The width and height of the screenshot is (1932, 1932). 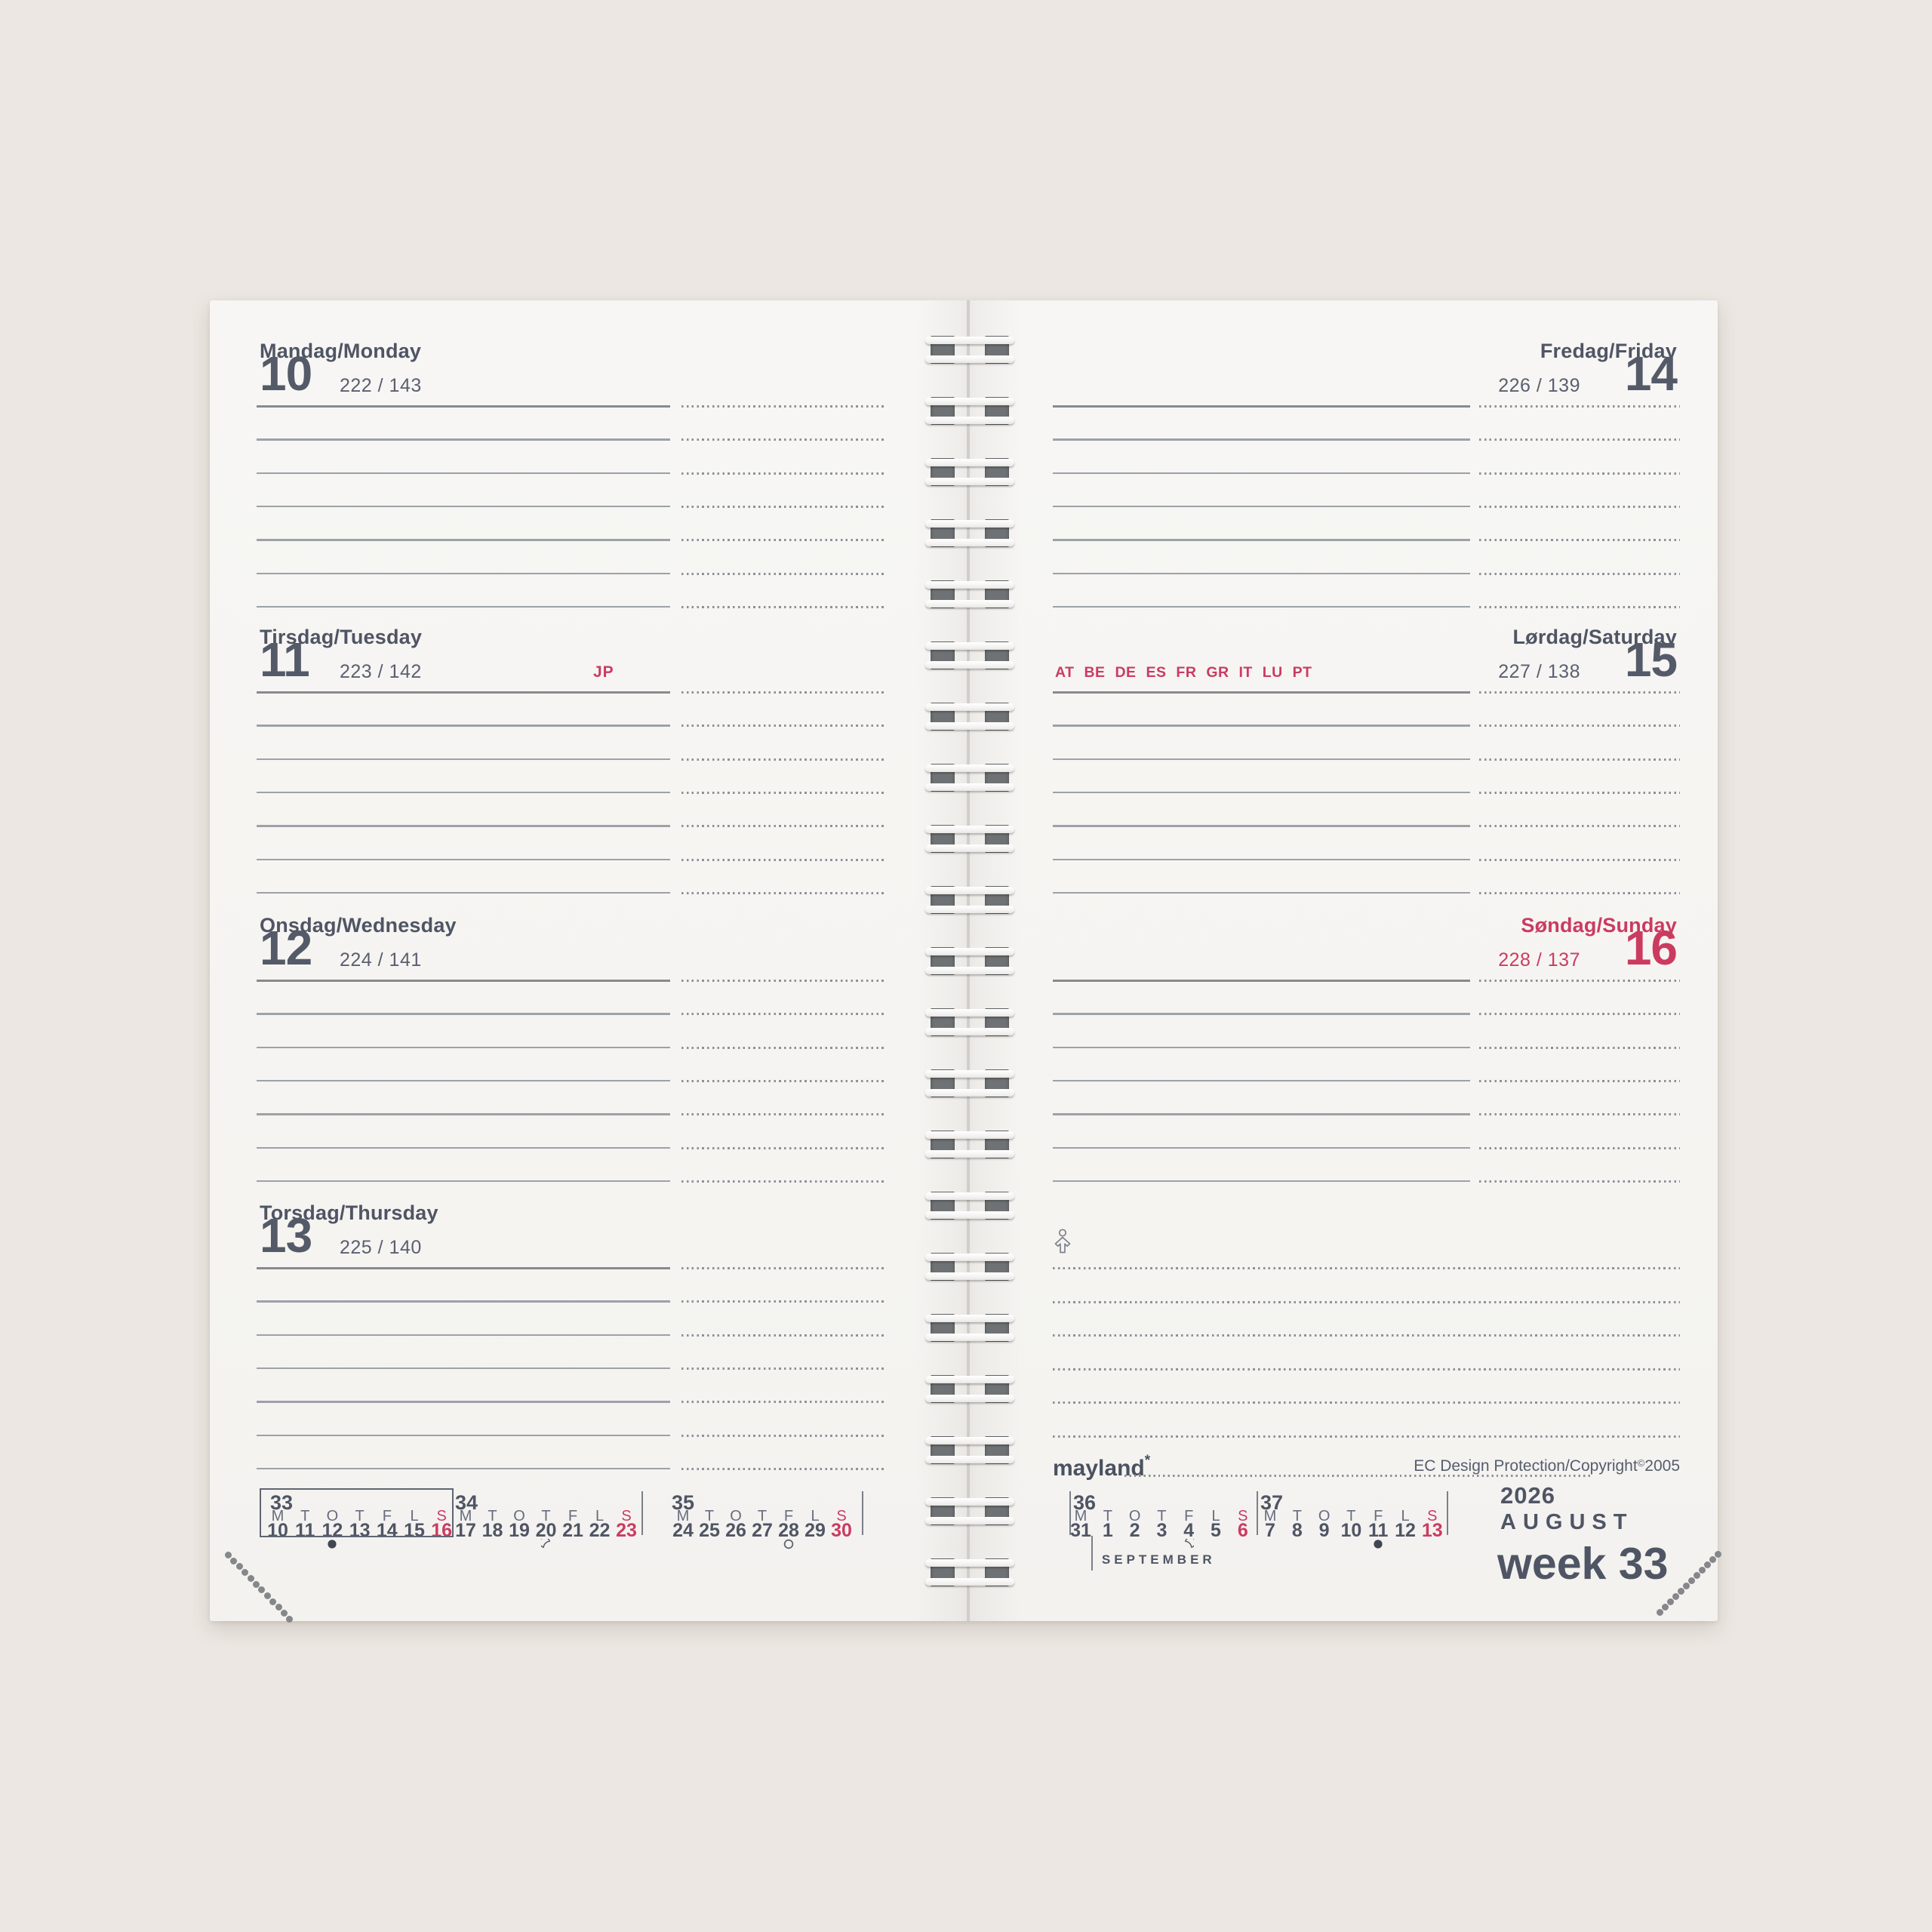 What do you see at coordinates (1567, 1522) in the screenshot?
I see `month-label: AUGUST` at bounding box center [1567, 1522].